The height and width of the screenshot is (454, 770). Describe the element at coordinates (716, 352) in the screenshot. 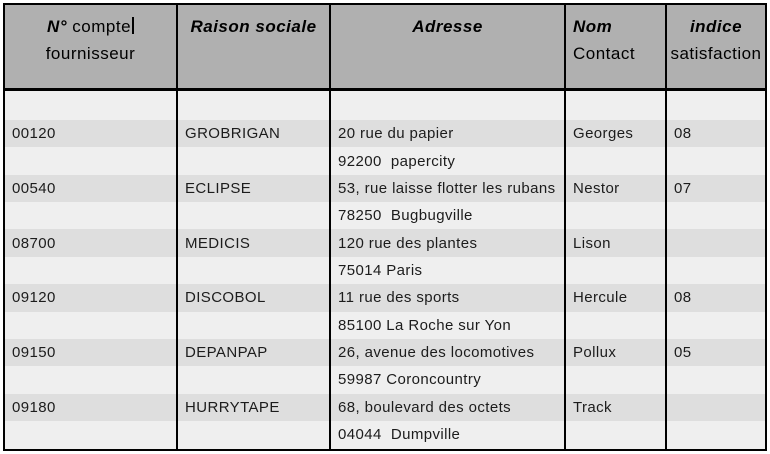

I see `satisfaction-cell: 05` at that location.